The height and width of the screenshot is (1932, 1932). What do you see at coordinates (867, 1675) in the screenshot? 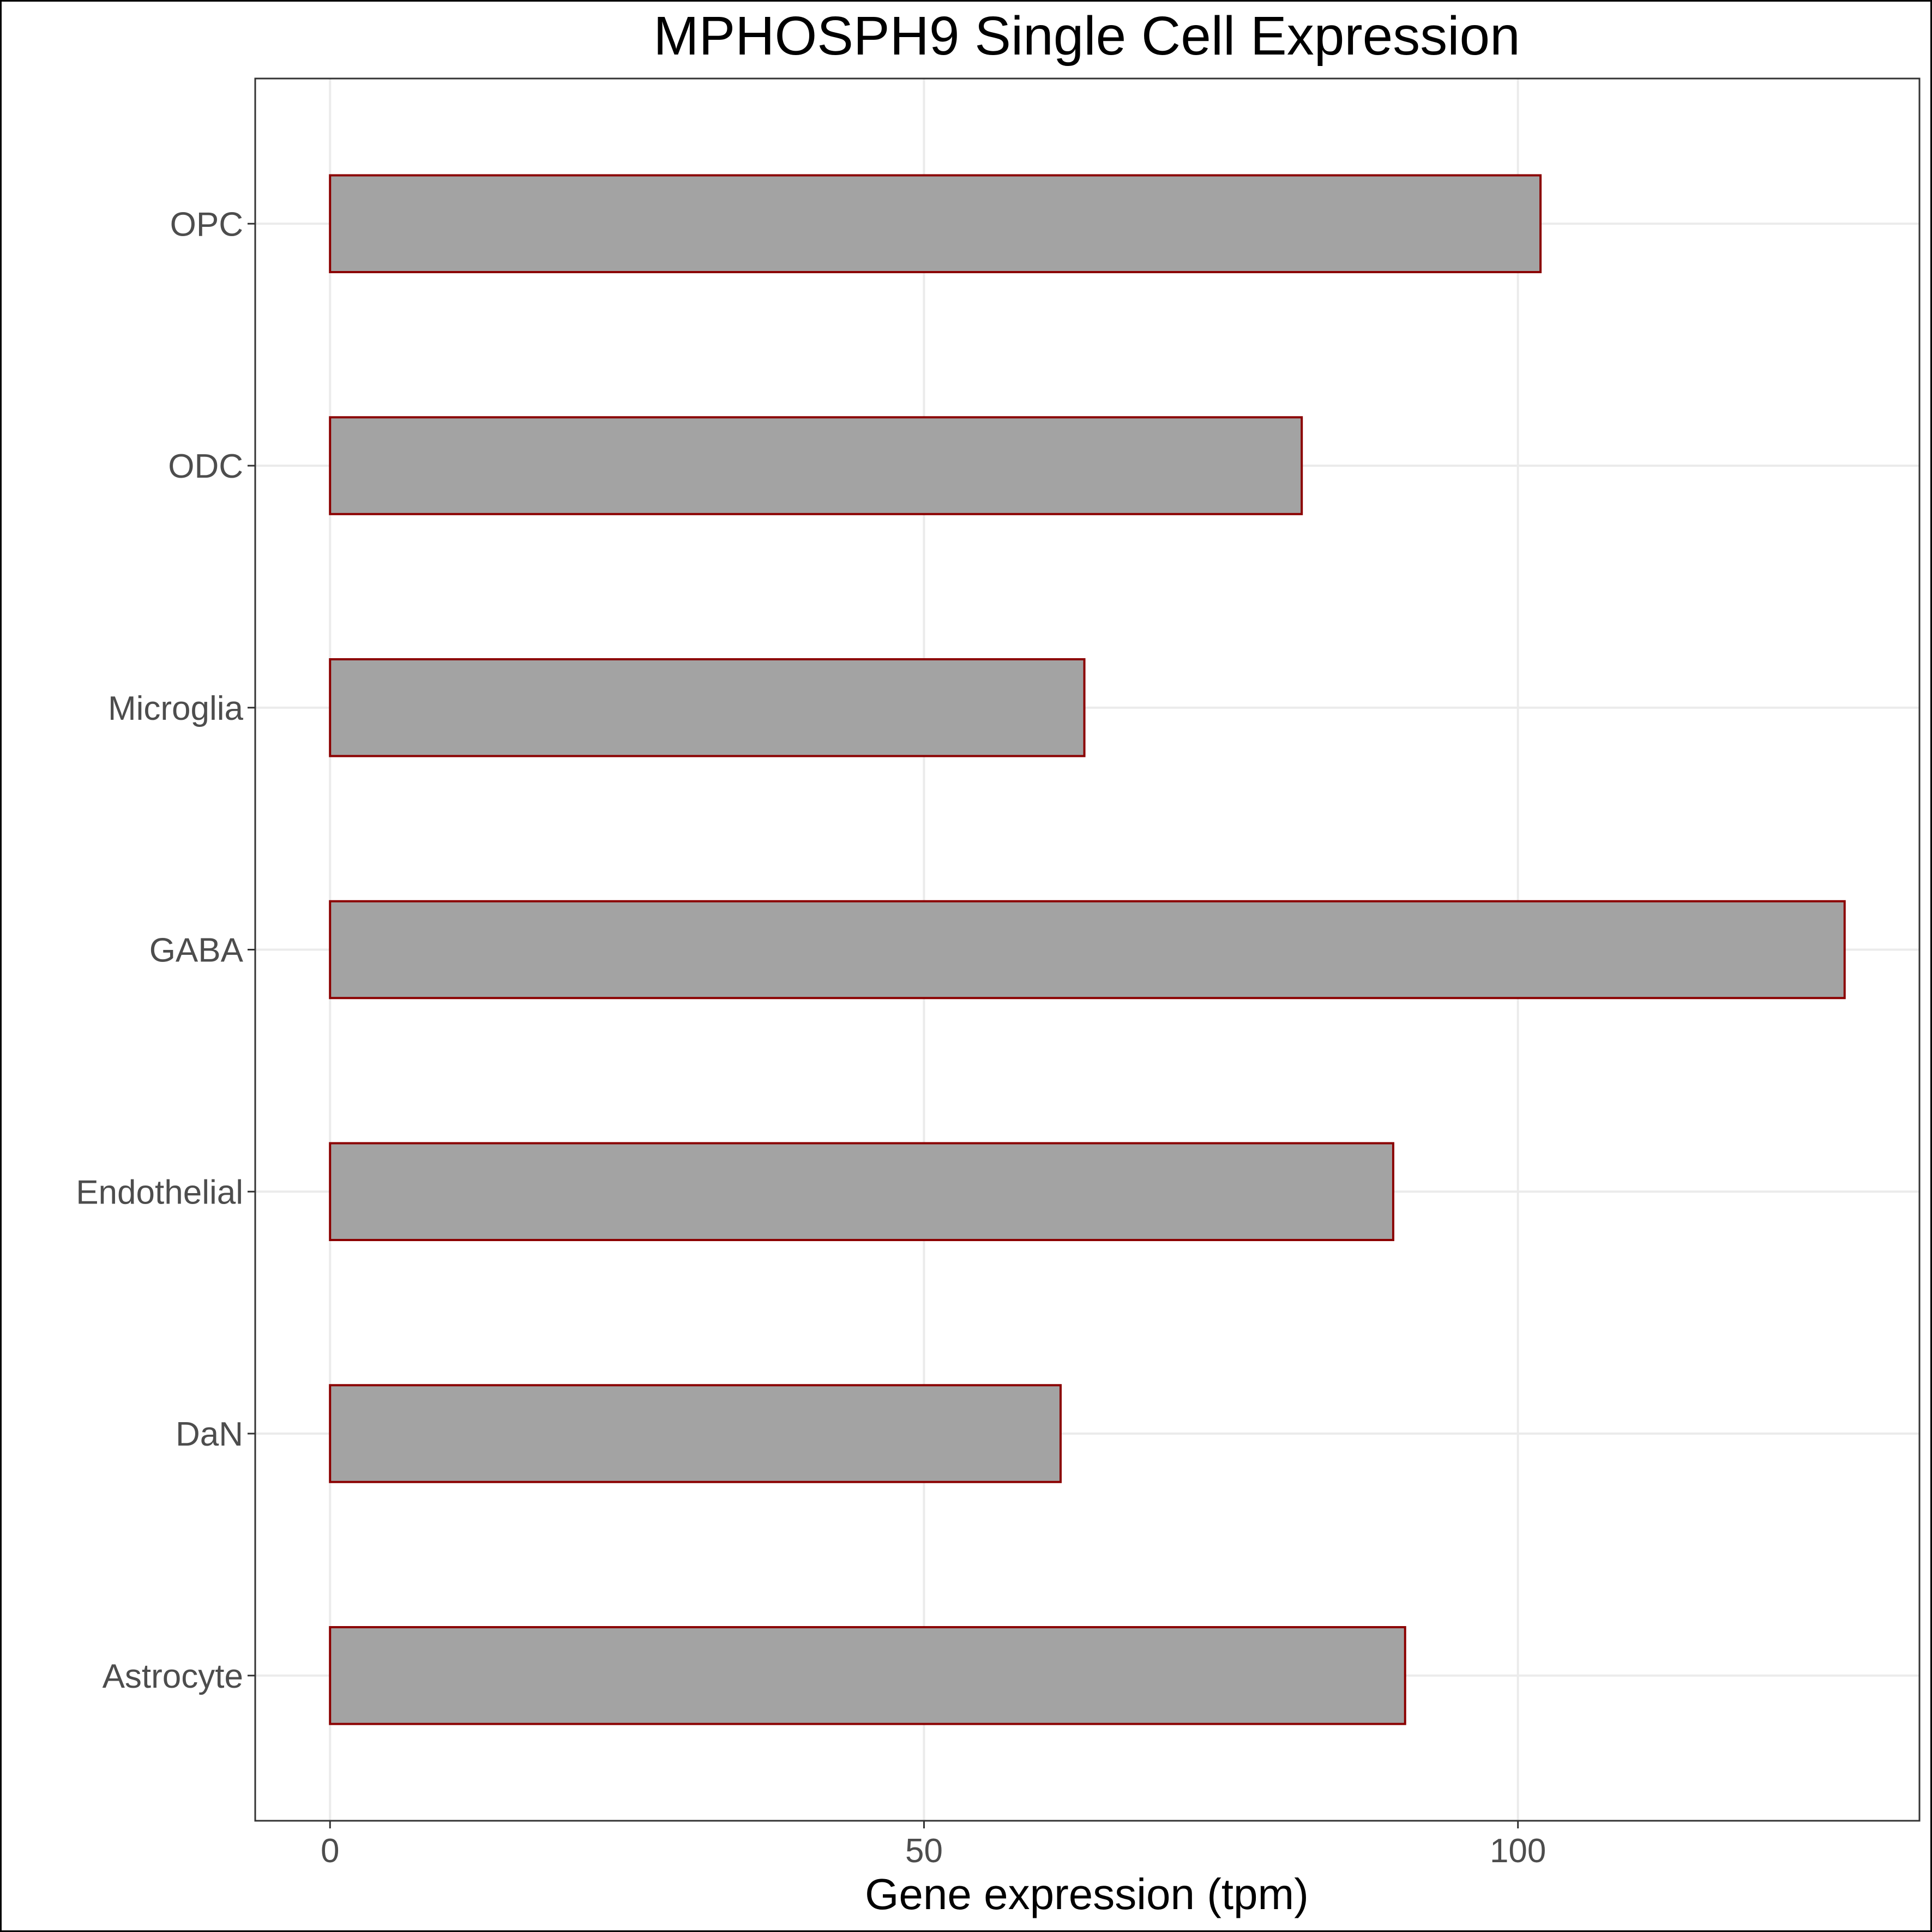
I see `bar-astrocyte` at bounding box center [867, 1675].